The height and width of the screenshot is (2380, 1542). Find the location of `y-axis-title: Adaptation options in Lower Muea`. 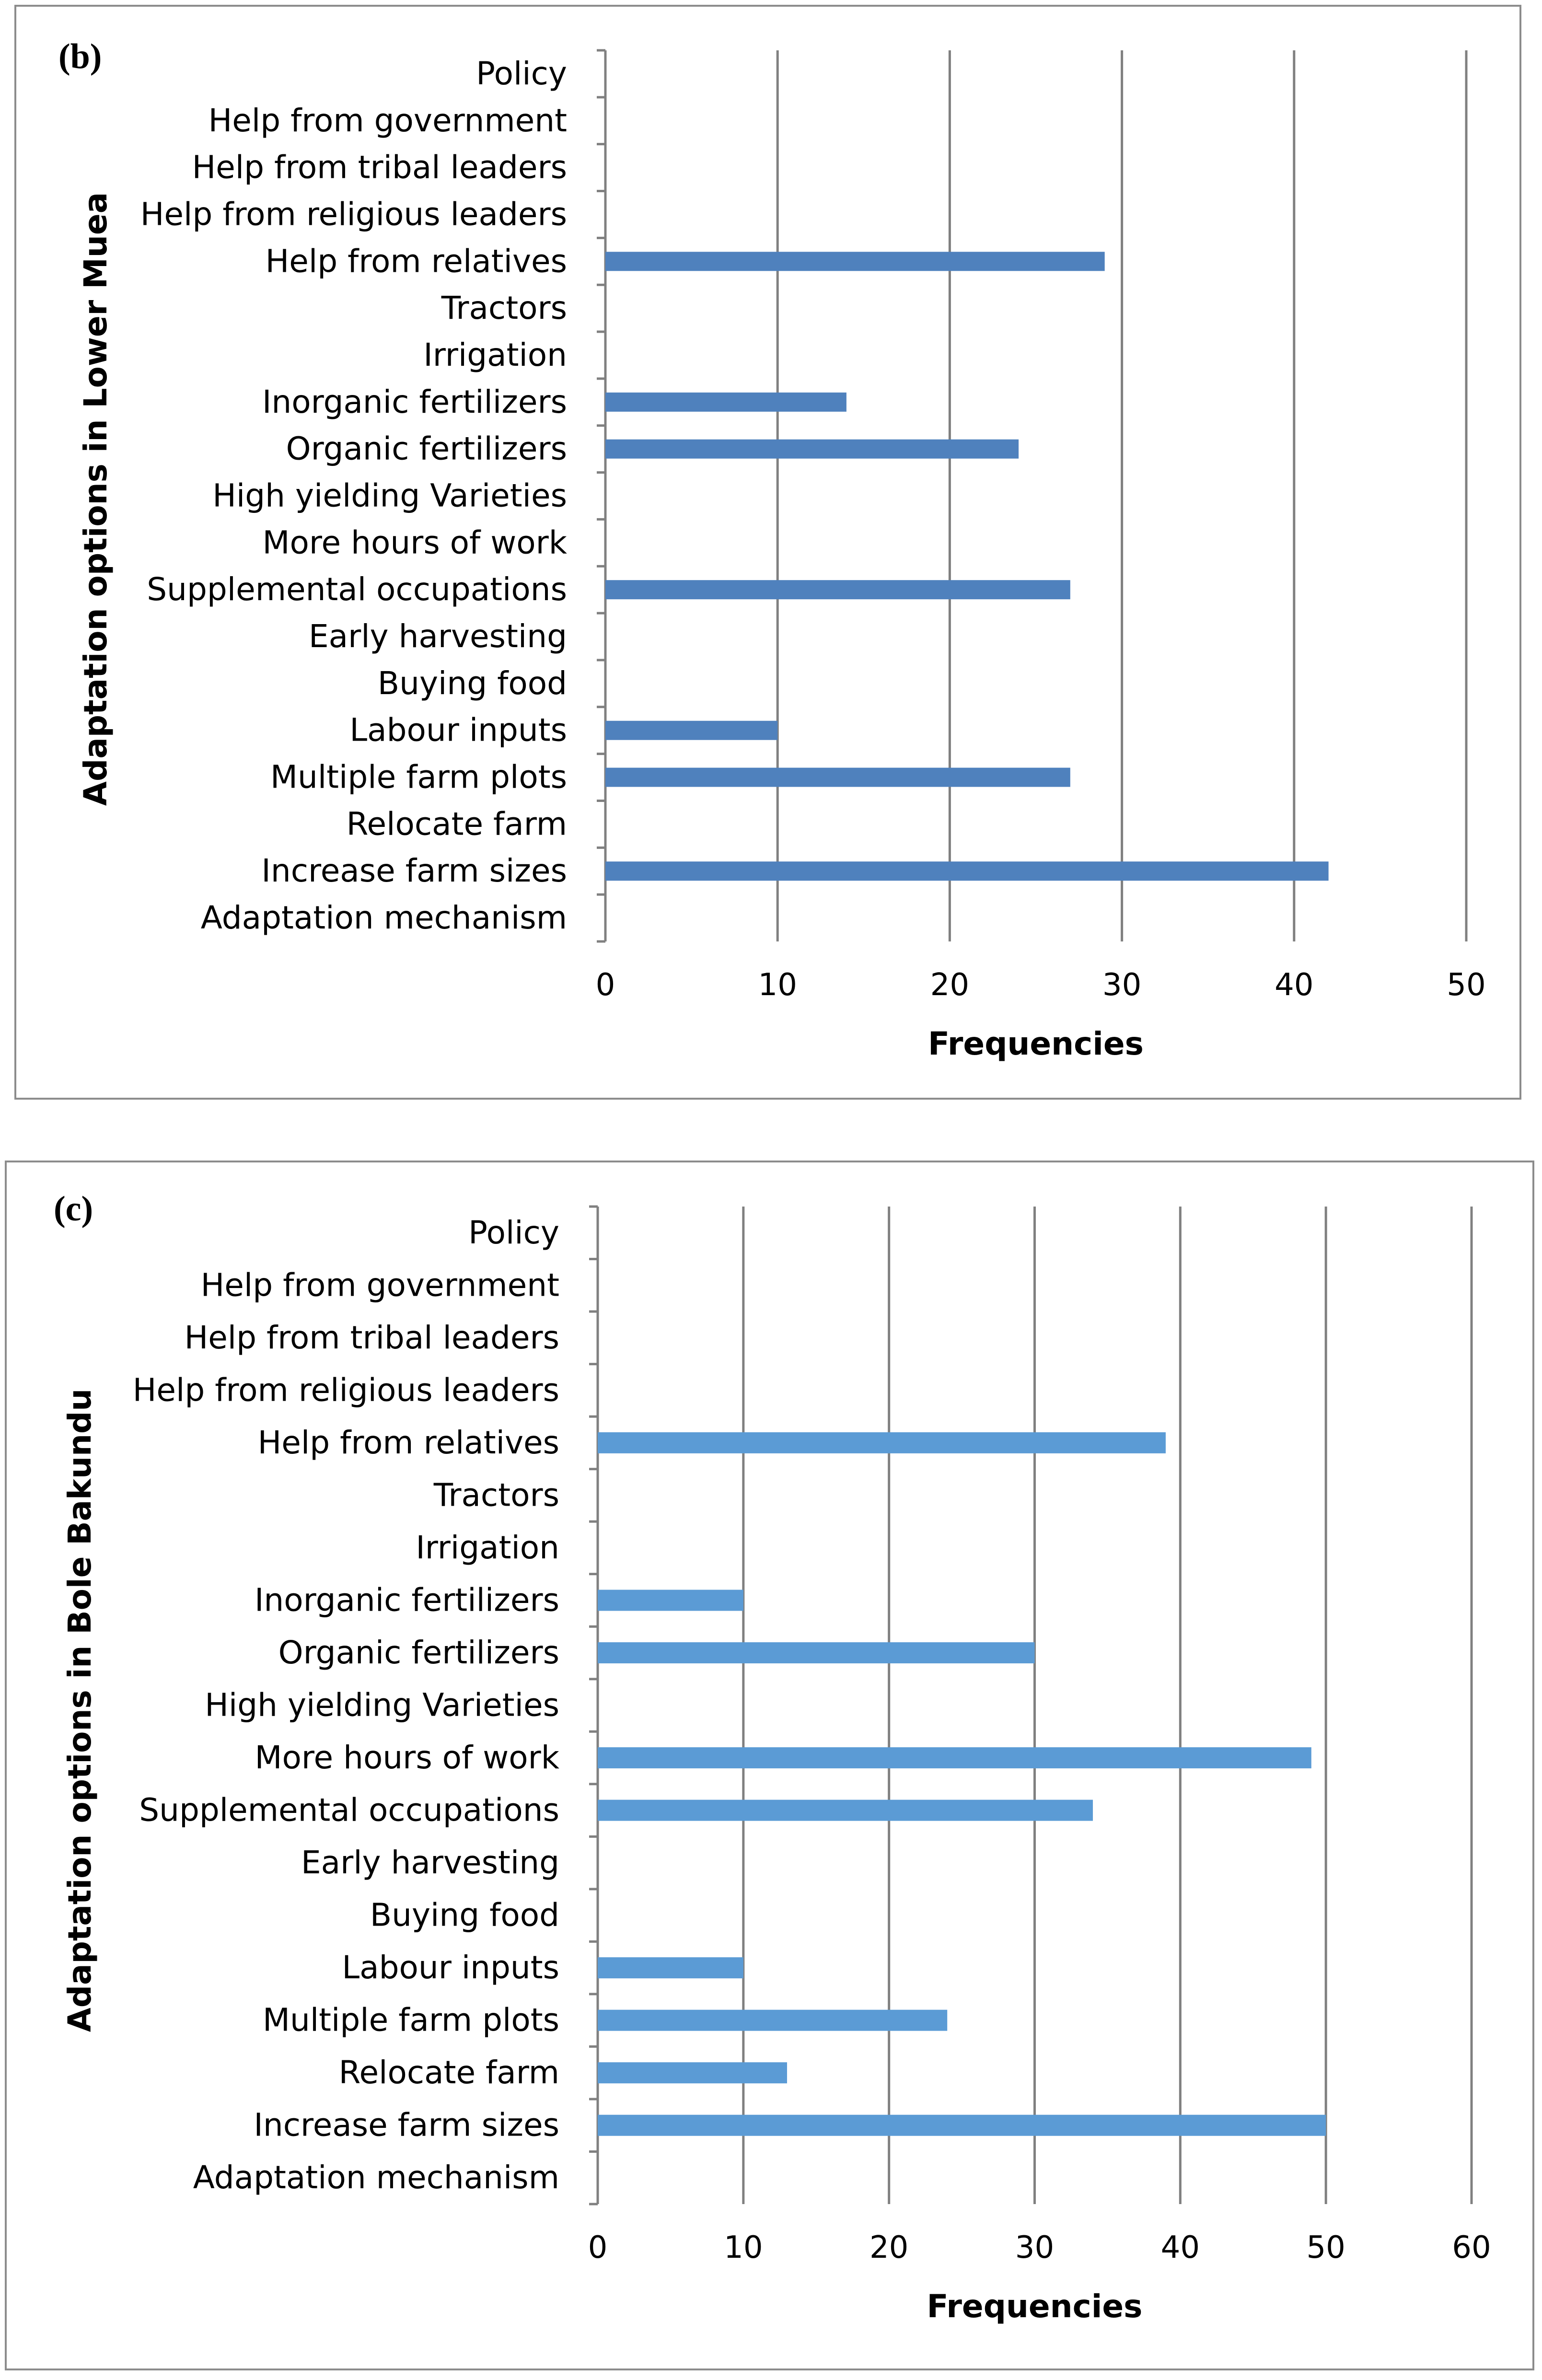

y-axis-title: Adaptation options in Lower Muea is located at coordinates (95, 499).